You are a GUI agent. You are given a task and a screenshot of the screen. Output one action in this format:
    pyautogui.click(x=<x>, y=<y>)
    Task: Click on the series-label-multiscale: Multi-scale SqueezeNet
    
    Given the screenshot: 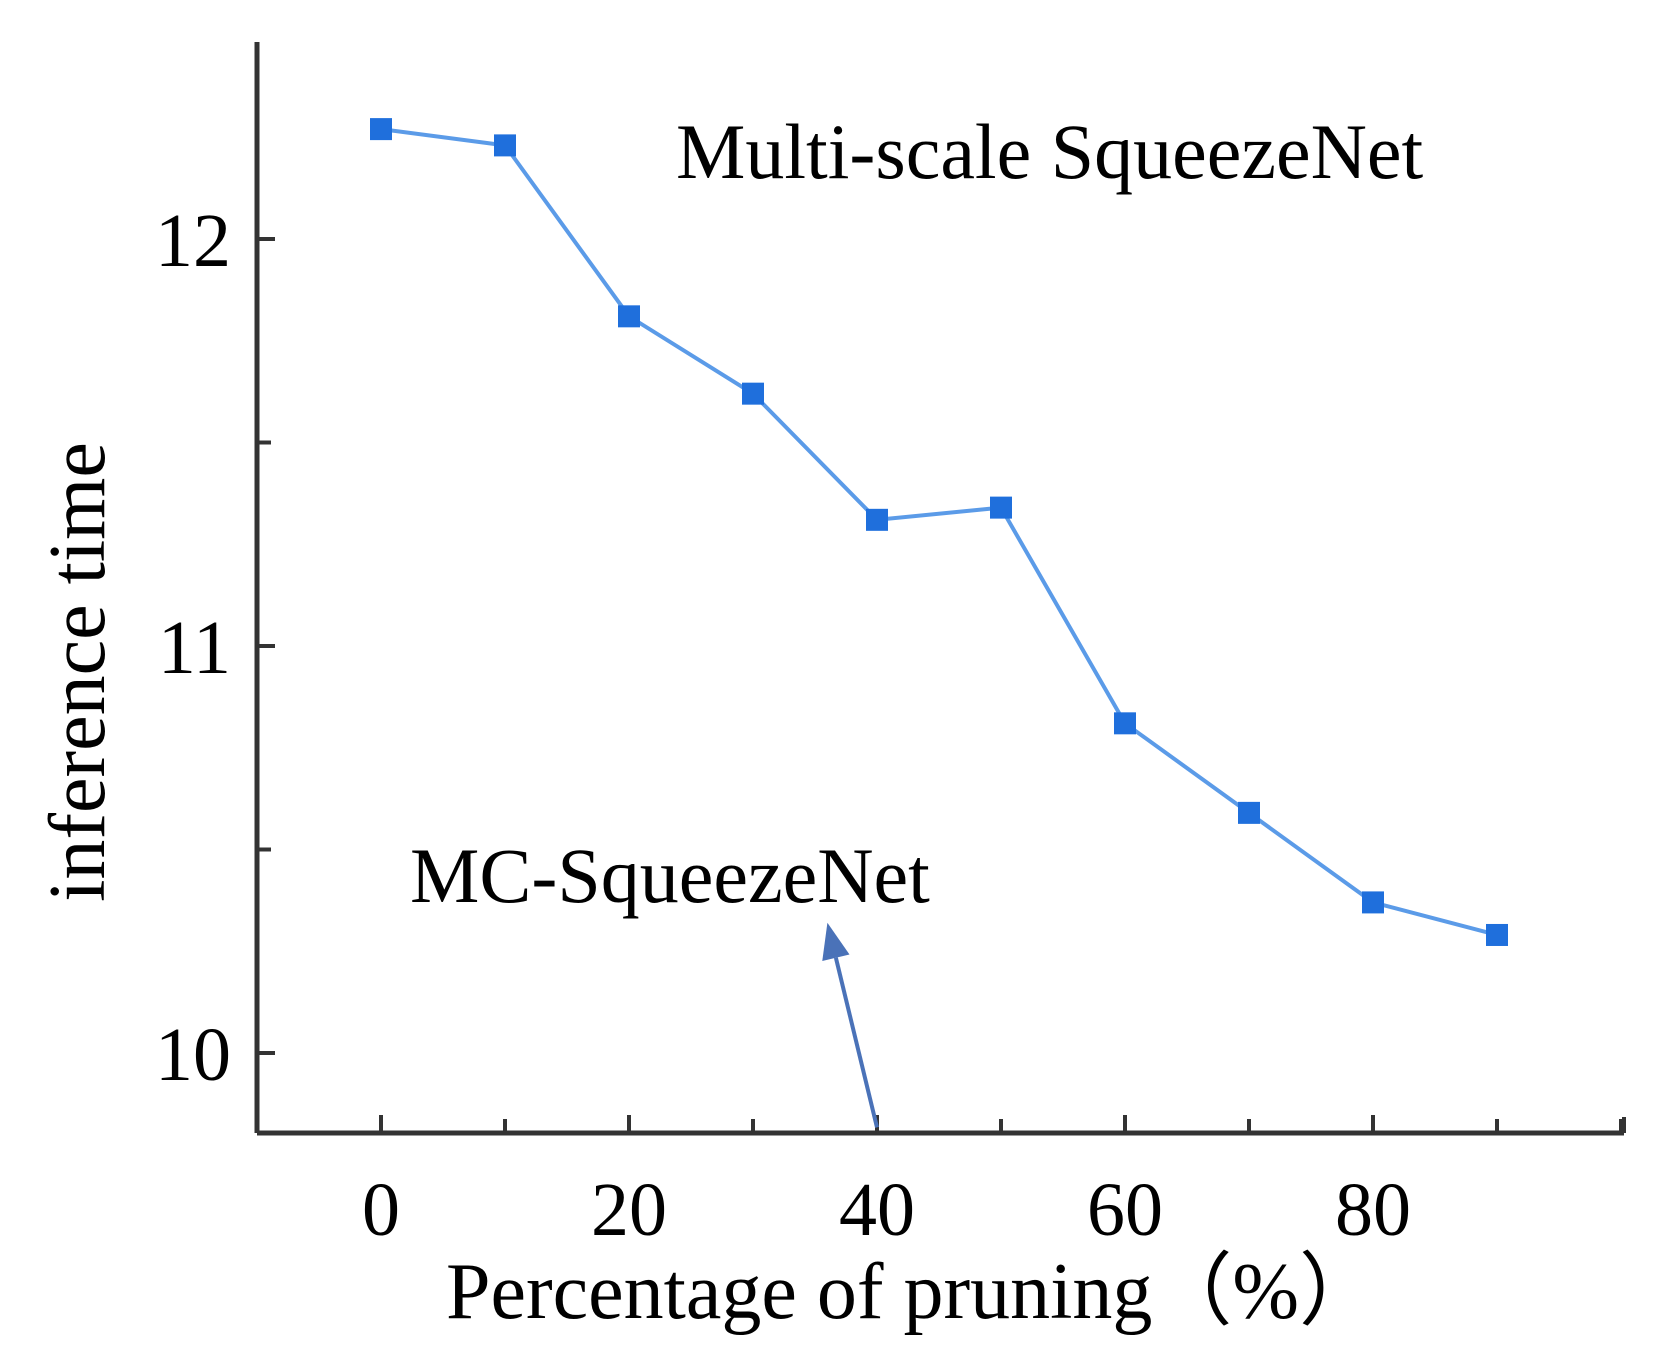 What is the action you would take?
    pyautogui.click(x=1050, y=151)
    